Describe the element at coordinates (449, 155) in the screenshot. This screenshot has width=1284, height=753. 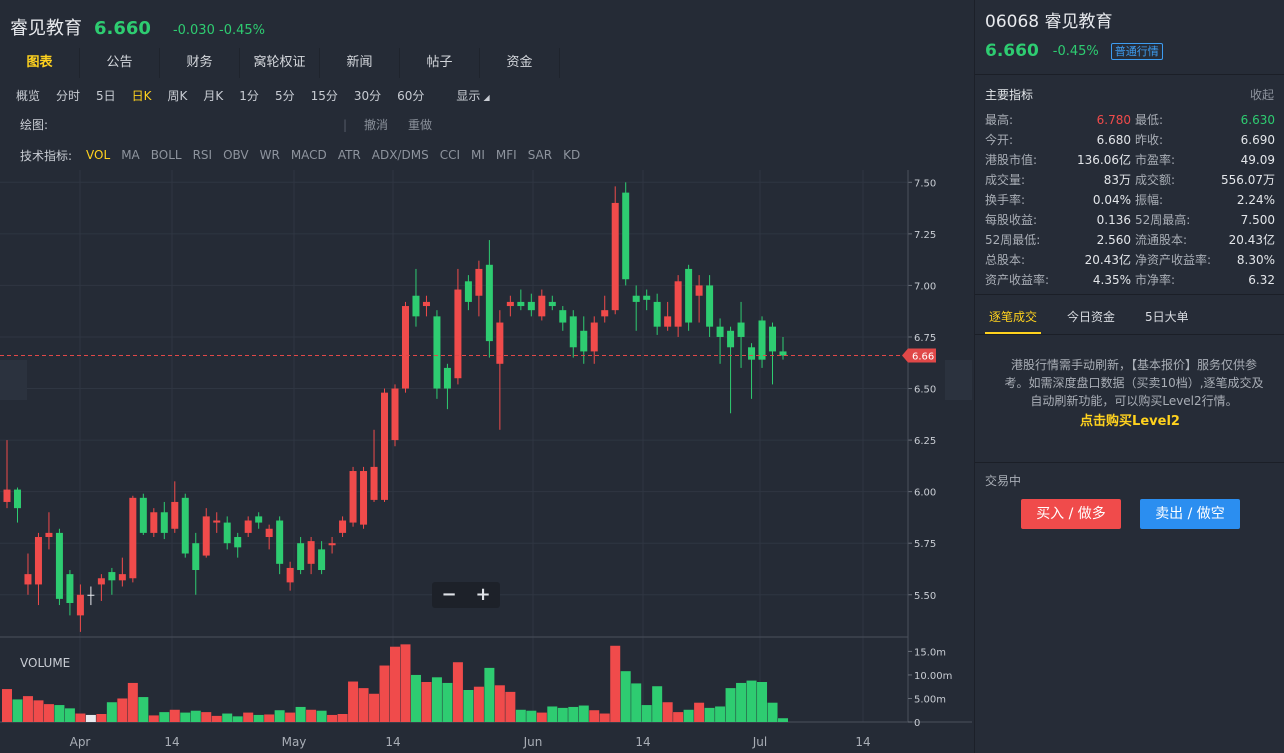
I see `indicator-cci: CCI` at that location.